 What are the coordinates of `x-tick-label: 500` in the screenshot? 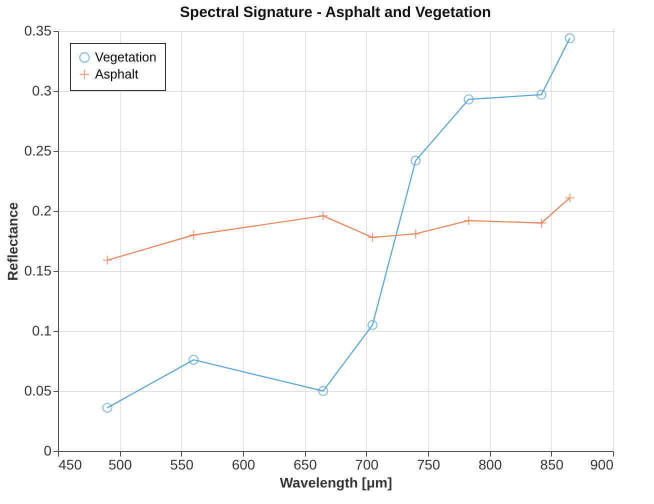 It's located at (120, 464).